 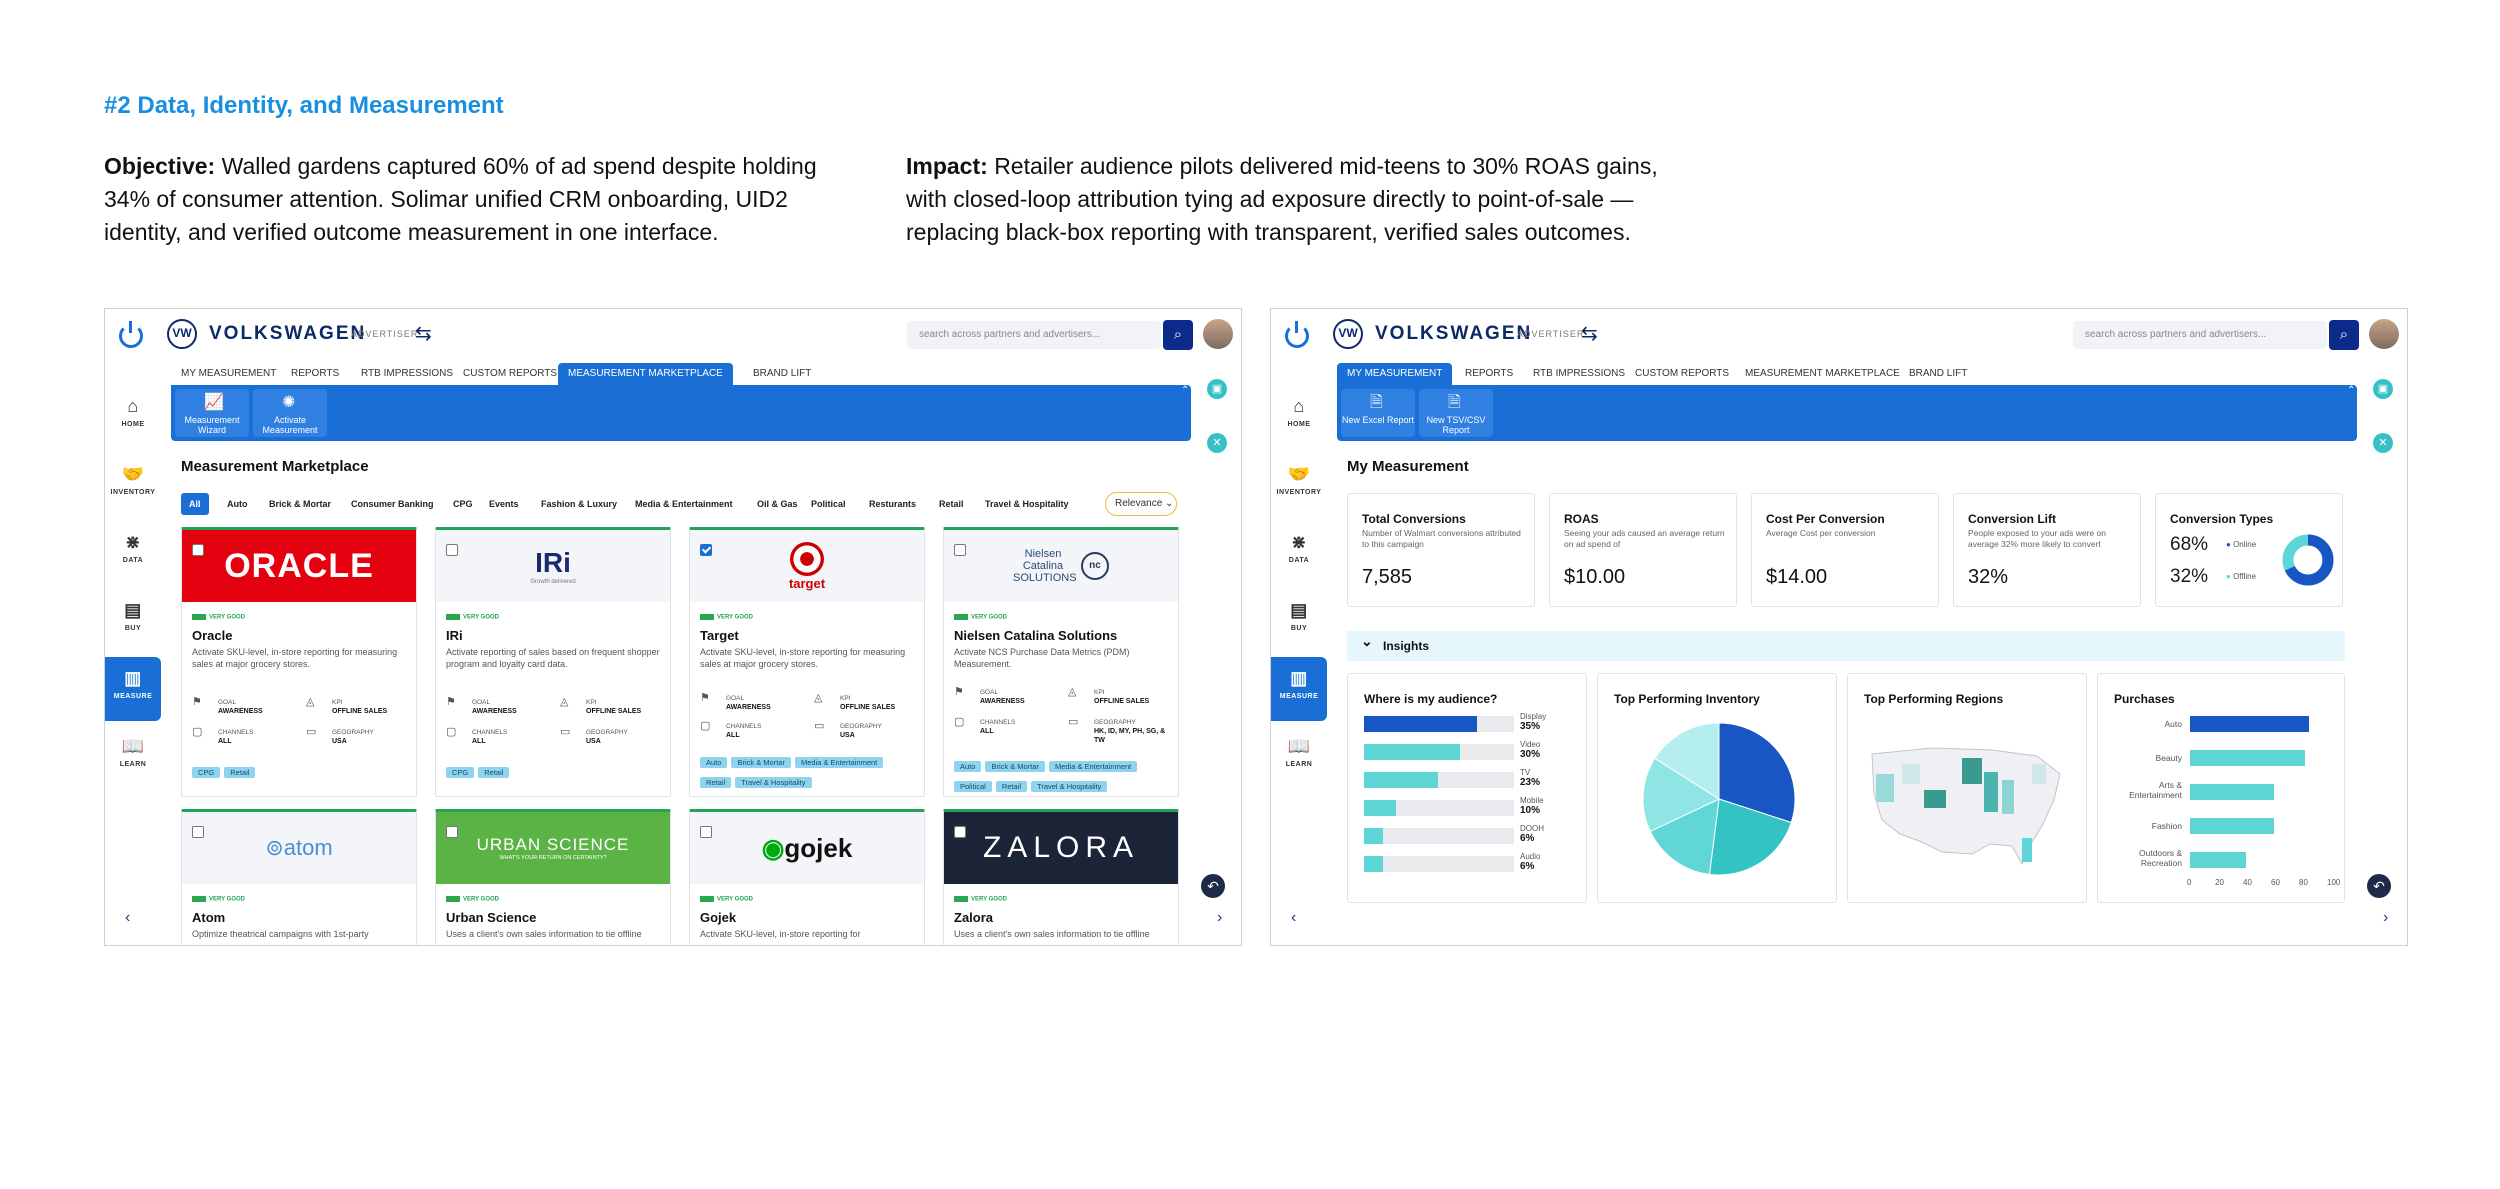 What do you see at coordinates (959, 692) in the screenshot?
I see `flag-icon: ⚑` at bounding box center [959, 692].